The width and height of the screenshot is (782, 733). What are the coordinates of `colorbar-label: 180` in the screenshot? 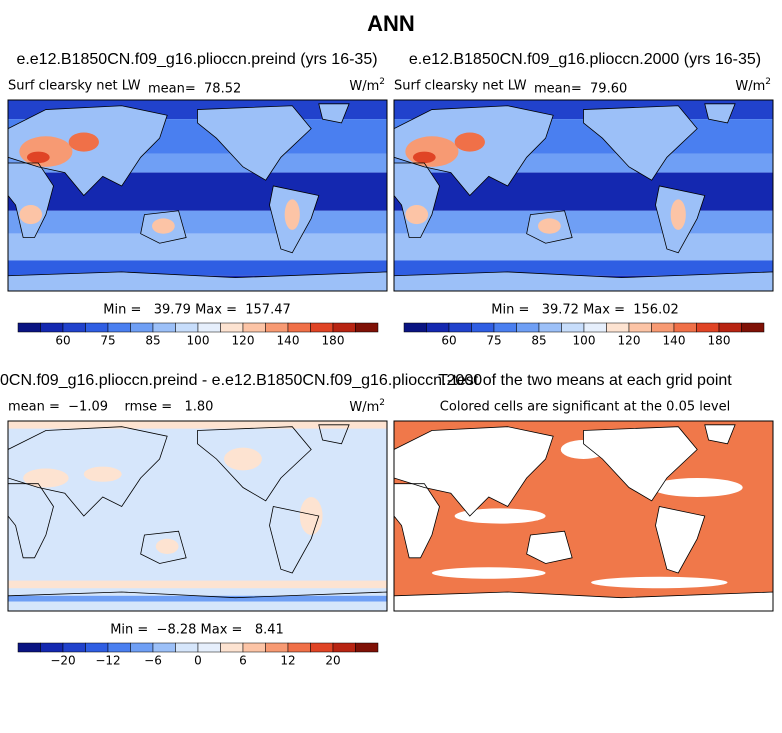 It's located at (333, 341).